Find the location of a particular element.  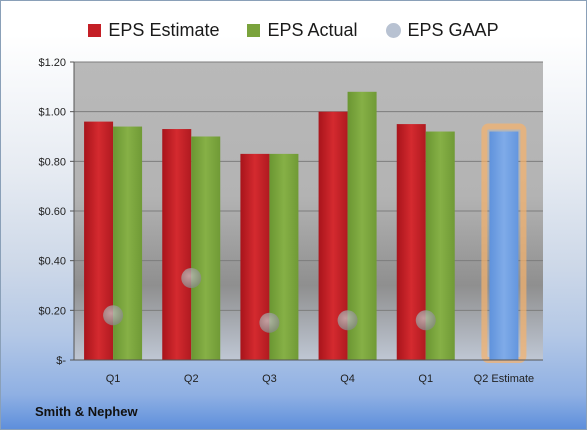

y-axis: $- $0.20 $0.40 $0.60 $0.80 $1.00 $1.20 is located at coordinates (56, 212).